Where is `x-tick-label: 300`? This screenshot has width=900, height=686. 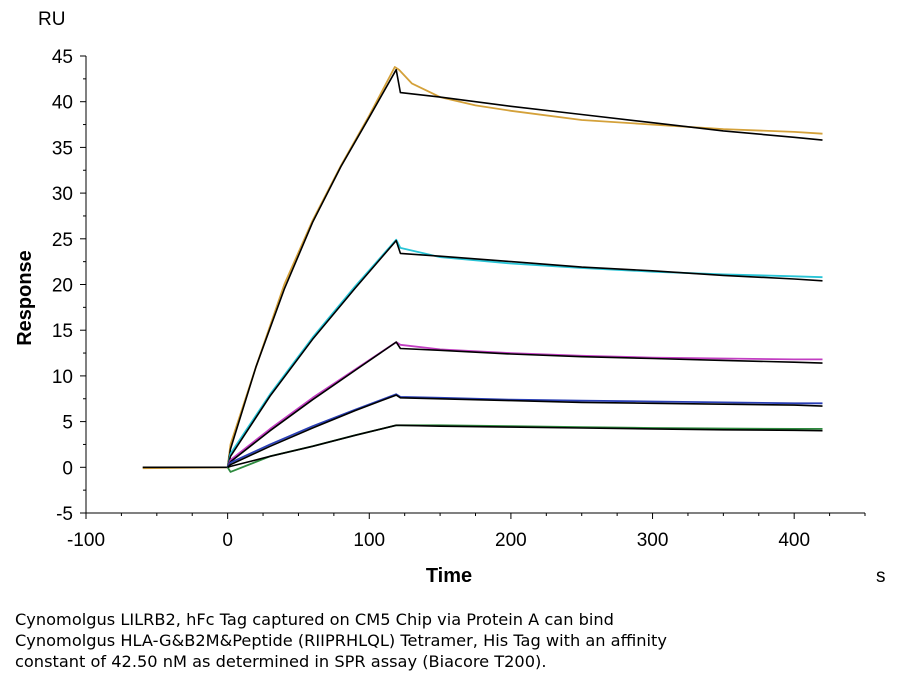
x-tick-label: 300 is located at coordinates (653, 540).